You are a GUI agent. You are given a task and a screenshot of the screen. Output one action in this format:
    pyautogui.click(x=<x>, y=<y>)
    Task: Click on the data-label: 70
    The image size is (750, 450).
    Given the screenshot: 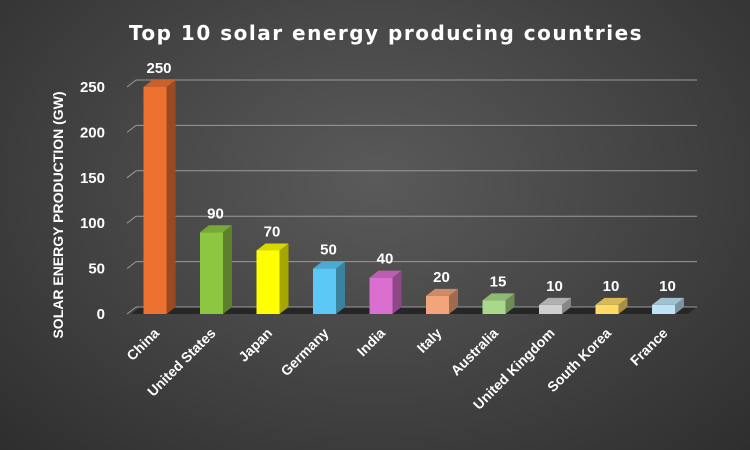 What is the action you would take?
    pyautogui.click(x=272, y=231)
    